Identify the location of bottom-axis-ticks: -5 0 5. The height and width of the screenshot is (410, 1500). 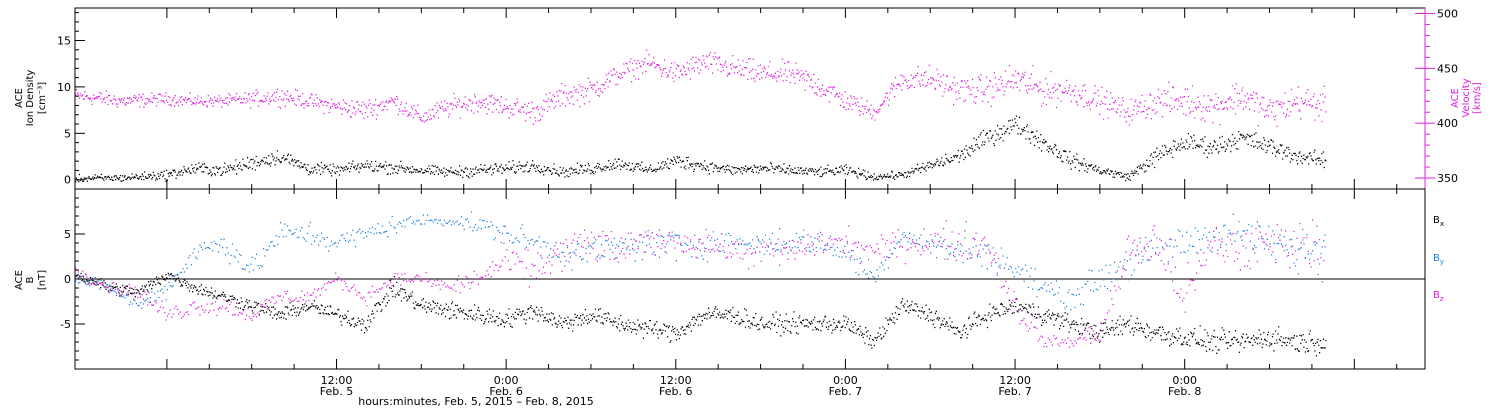
(72, 279).